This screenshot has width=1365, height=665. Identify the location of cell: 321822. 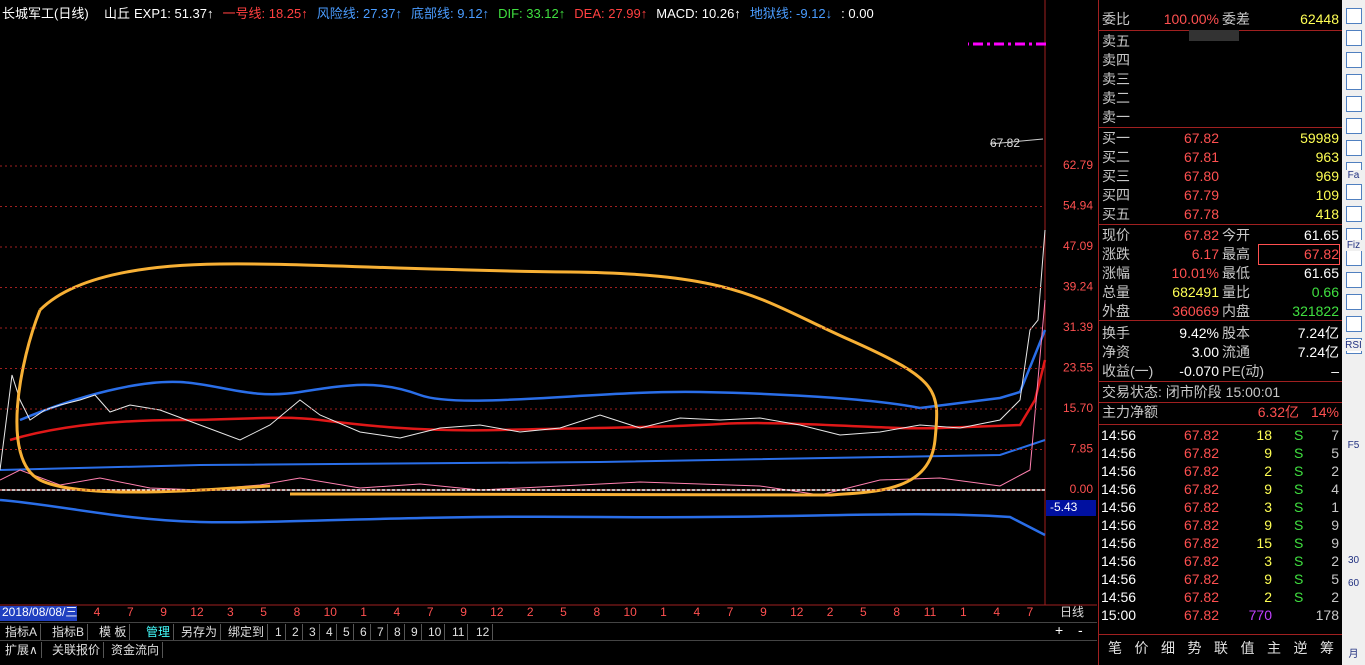
(1315, 311).